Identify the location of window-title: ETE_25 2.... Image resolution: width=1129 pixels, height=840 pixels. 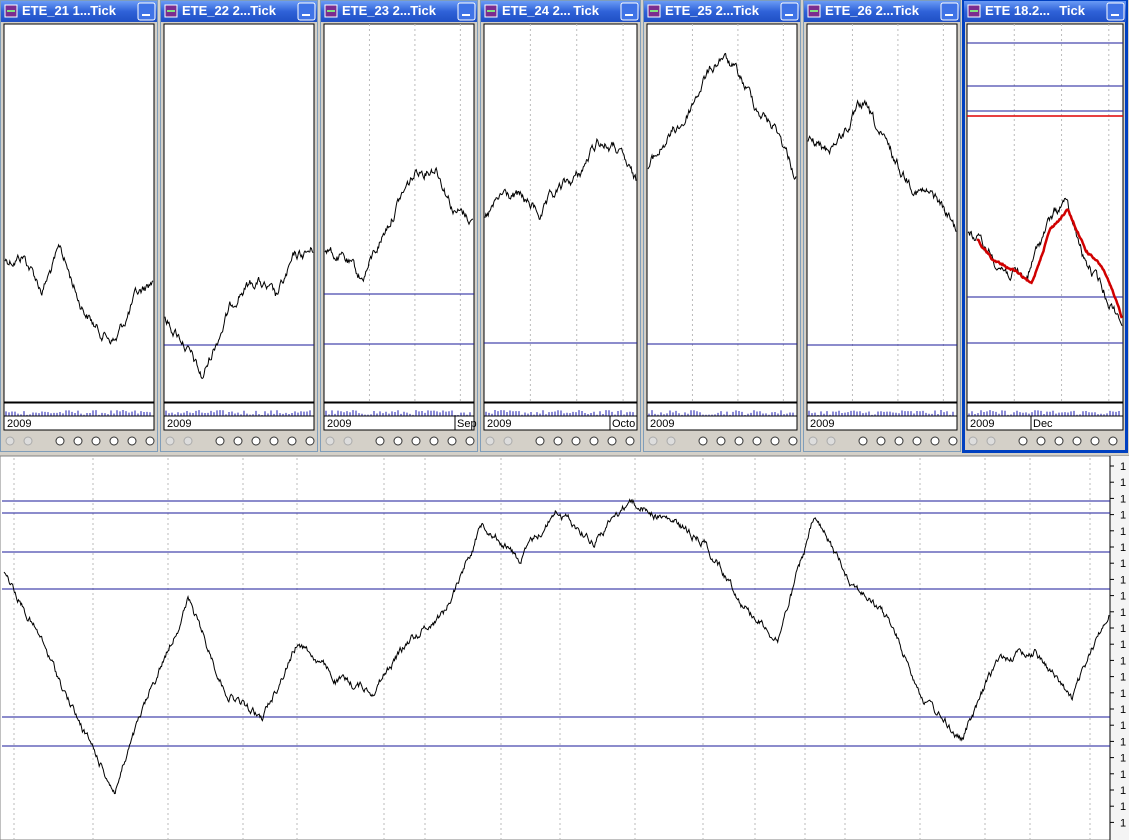
(699, 10).